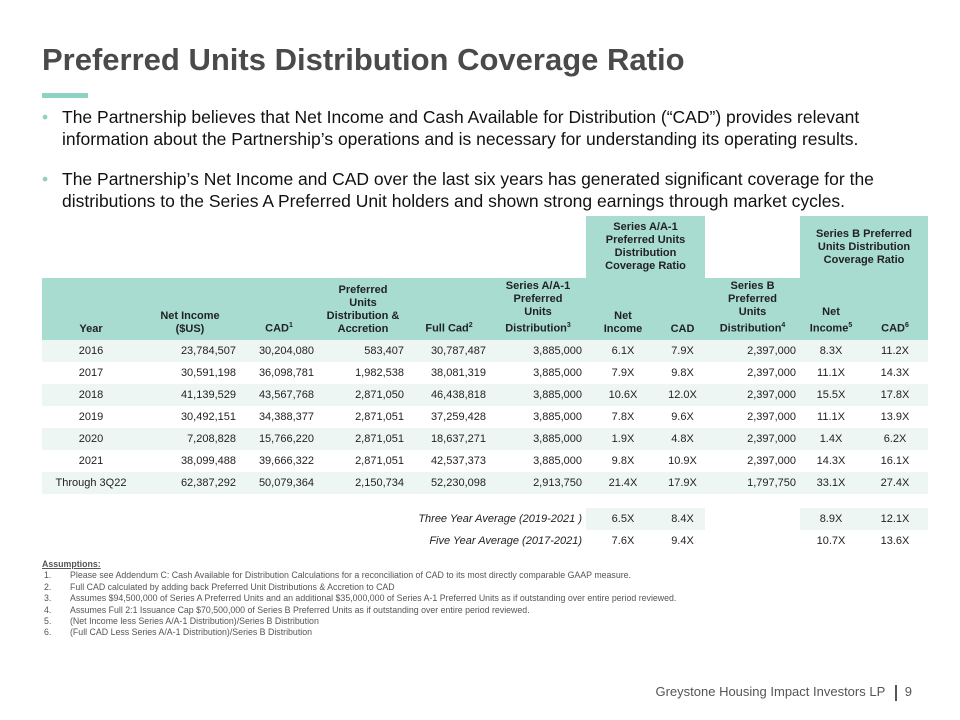 The width and height of the screenshot is (960, 720). I want to click on cell: 2017, so click(91, 373).